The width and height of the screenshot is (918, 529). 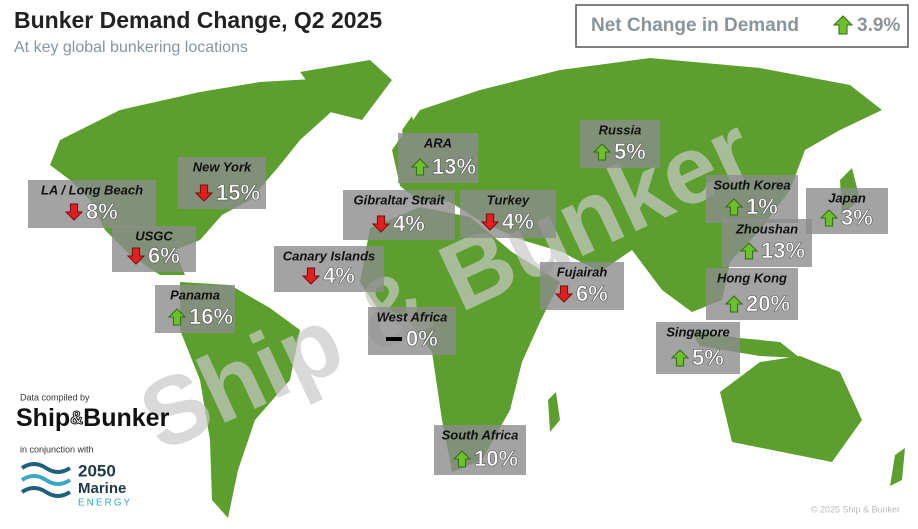 What do you see at coordinates (222, 166) in the screenshot?
I see `location-name: New York` at bounding box center [222, 166].